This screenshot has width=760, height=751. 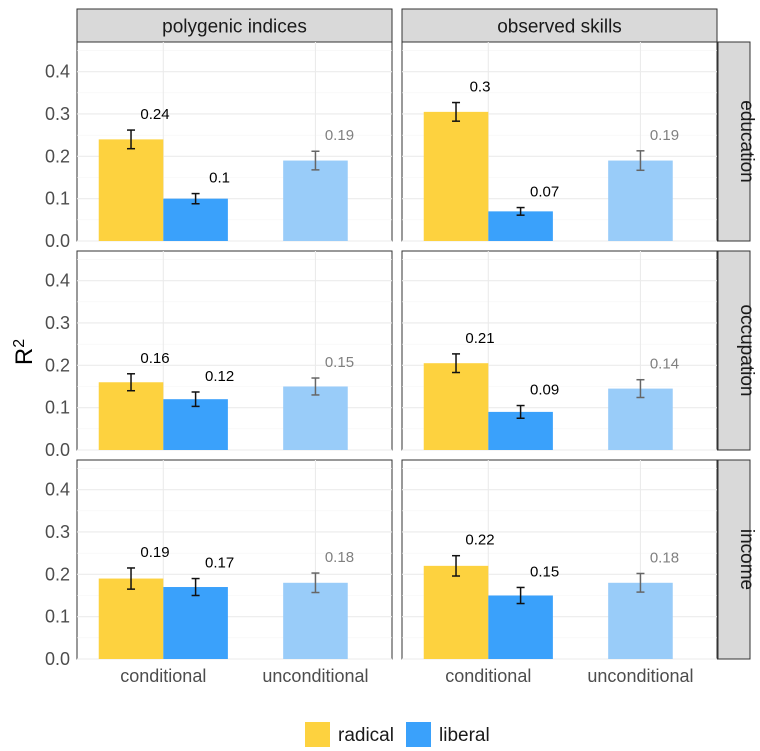 I want to click on value-label-unconditional: 0.14, so click(x=664, y=364).